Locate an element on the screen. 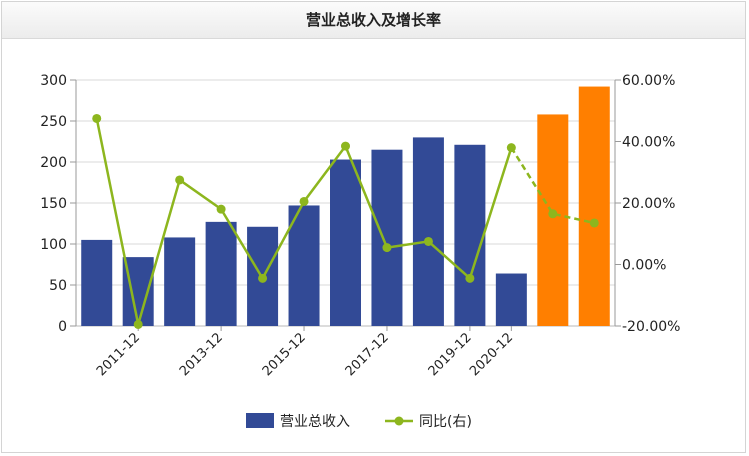 This screenshot has width=749, height=456. y-tick-label-left: 250 is located at coordinates (53, 122).